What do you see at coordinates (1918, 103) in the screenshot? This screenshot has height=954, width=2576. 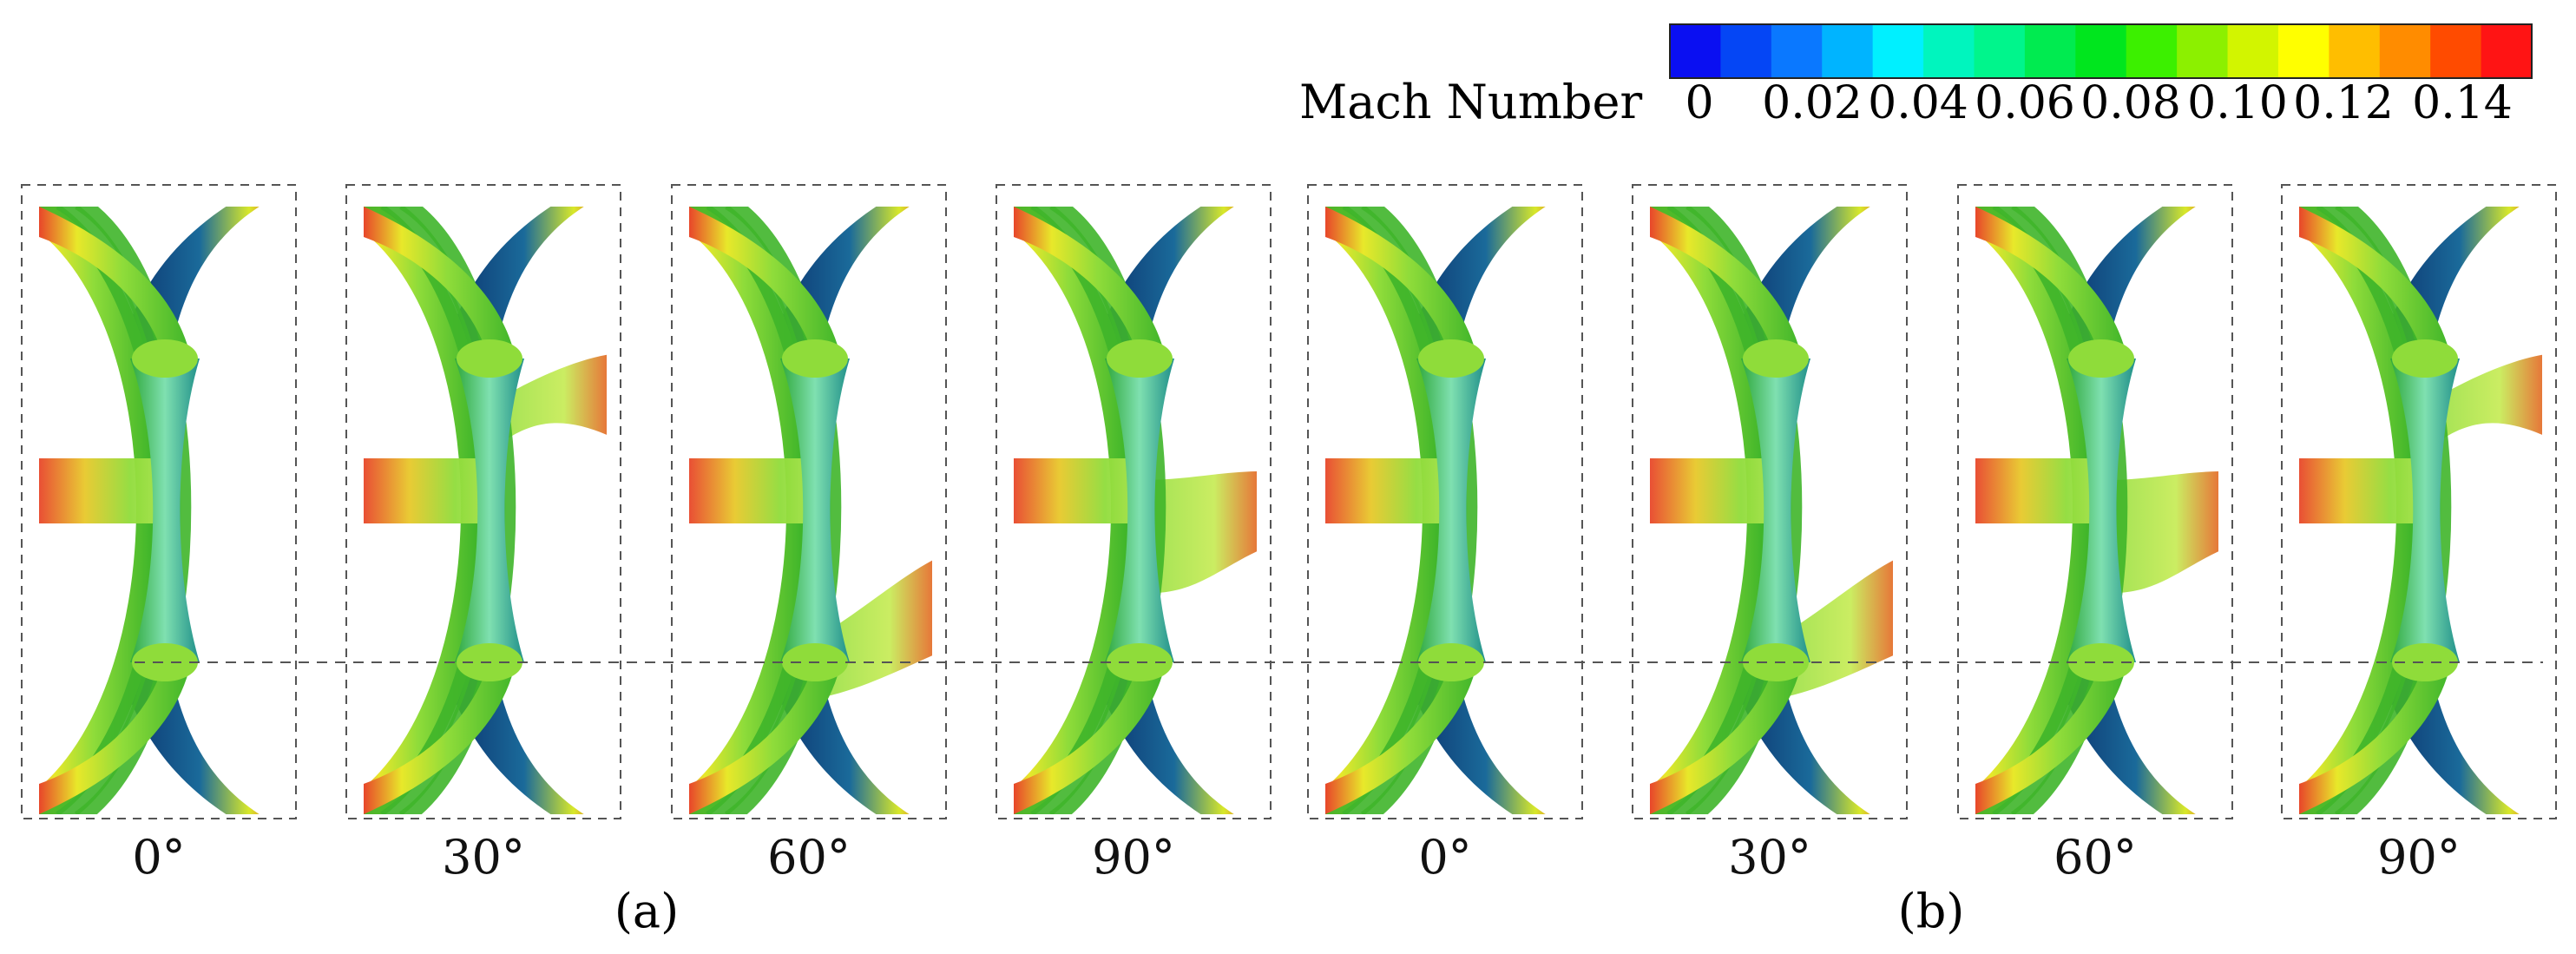 I see `colorbar-tick-label: 0.04` at bounding box center [1918, 103].